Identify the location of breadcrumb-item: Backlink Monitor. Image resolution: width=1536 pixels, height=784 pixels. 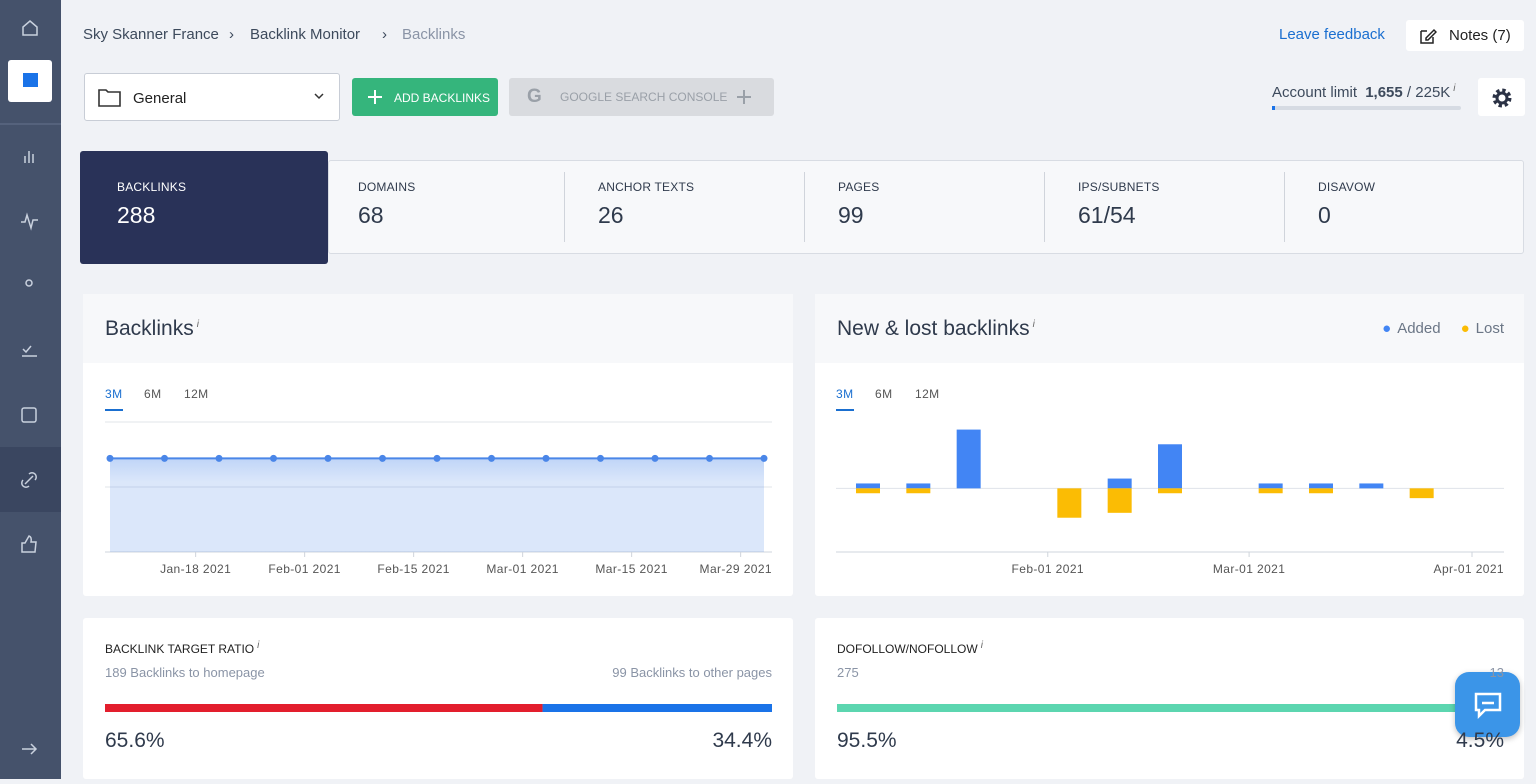
(305, 34).